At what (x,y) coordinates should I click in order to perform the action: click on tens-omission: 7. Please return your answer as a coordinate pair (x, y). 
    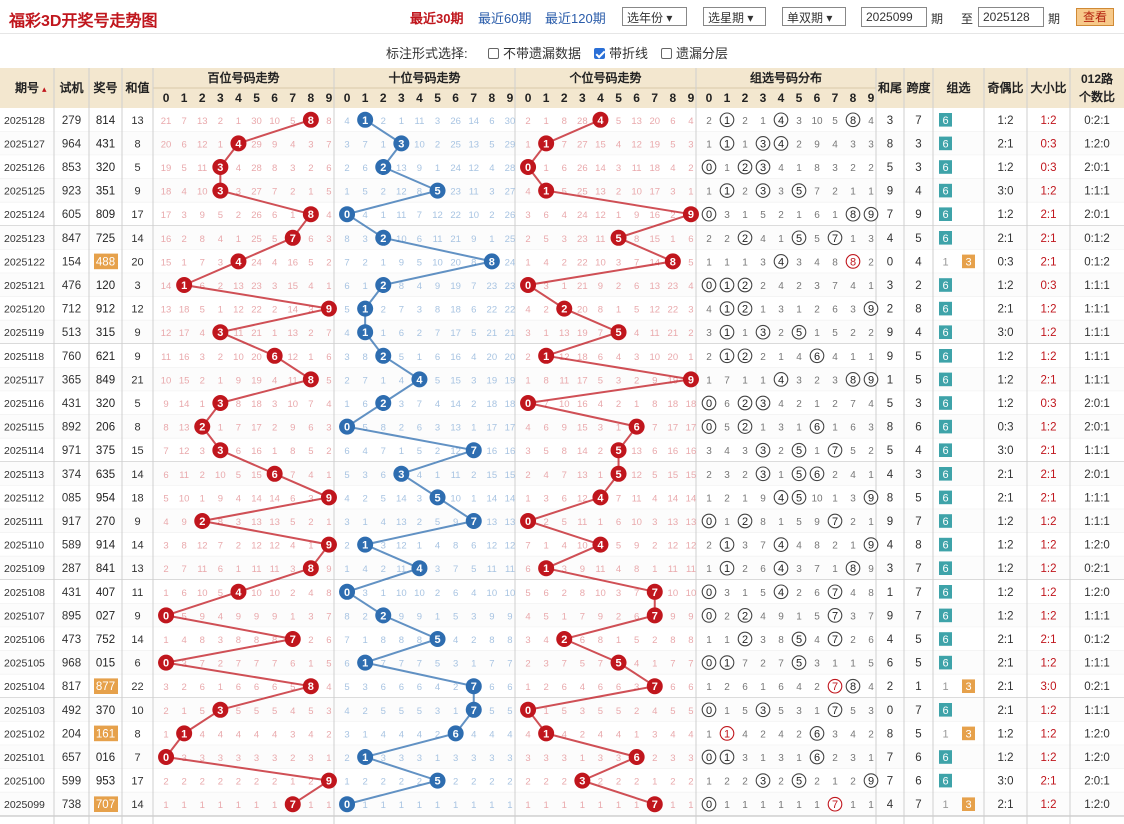
    Looking at the image, I should click on (419, 404).